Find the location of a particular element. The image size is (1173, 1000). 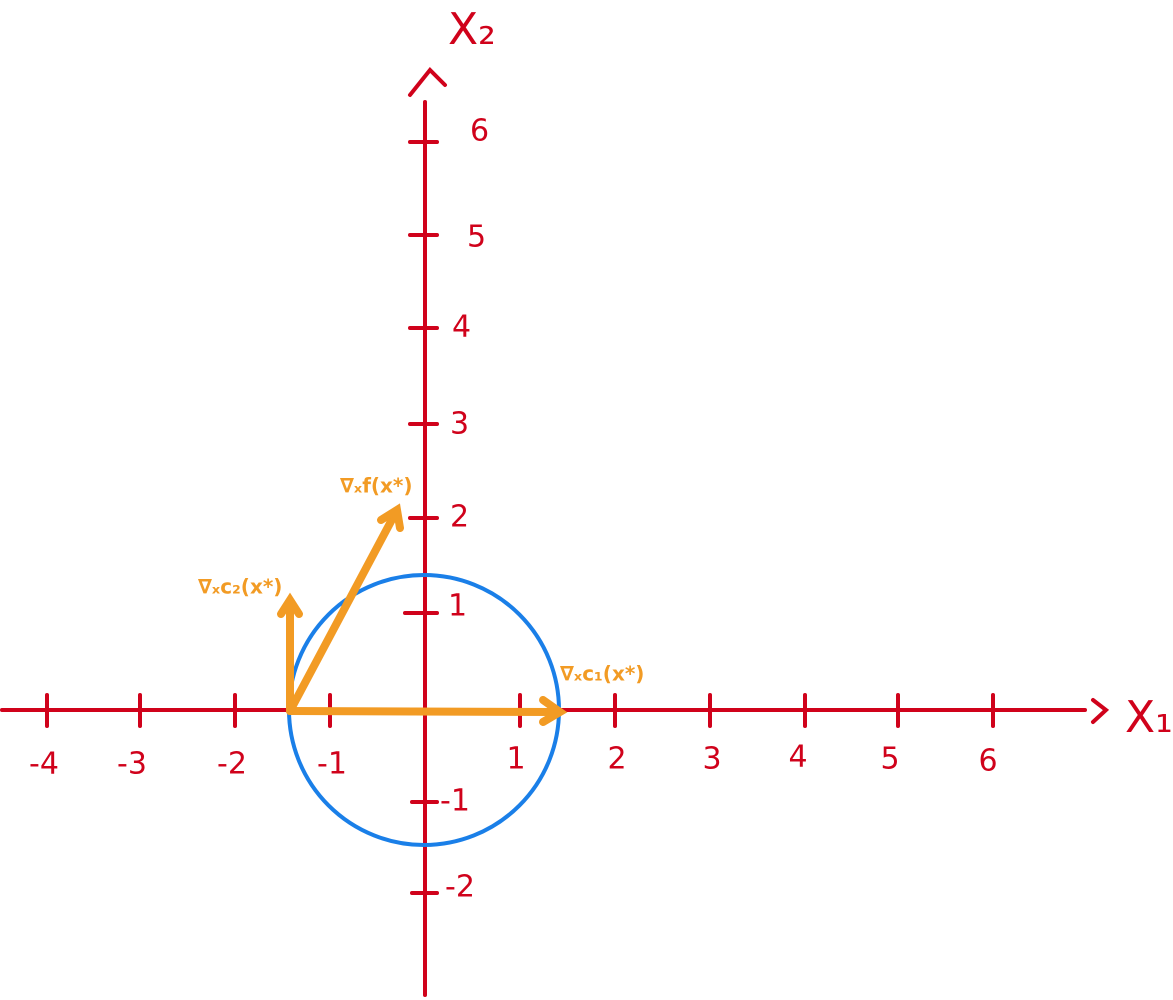

y-tick-label: 6 is located at coordinates (479, 131).